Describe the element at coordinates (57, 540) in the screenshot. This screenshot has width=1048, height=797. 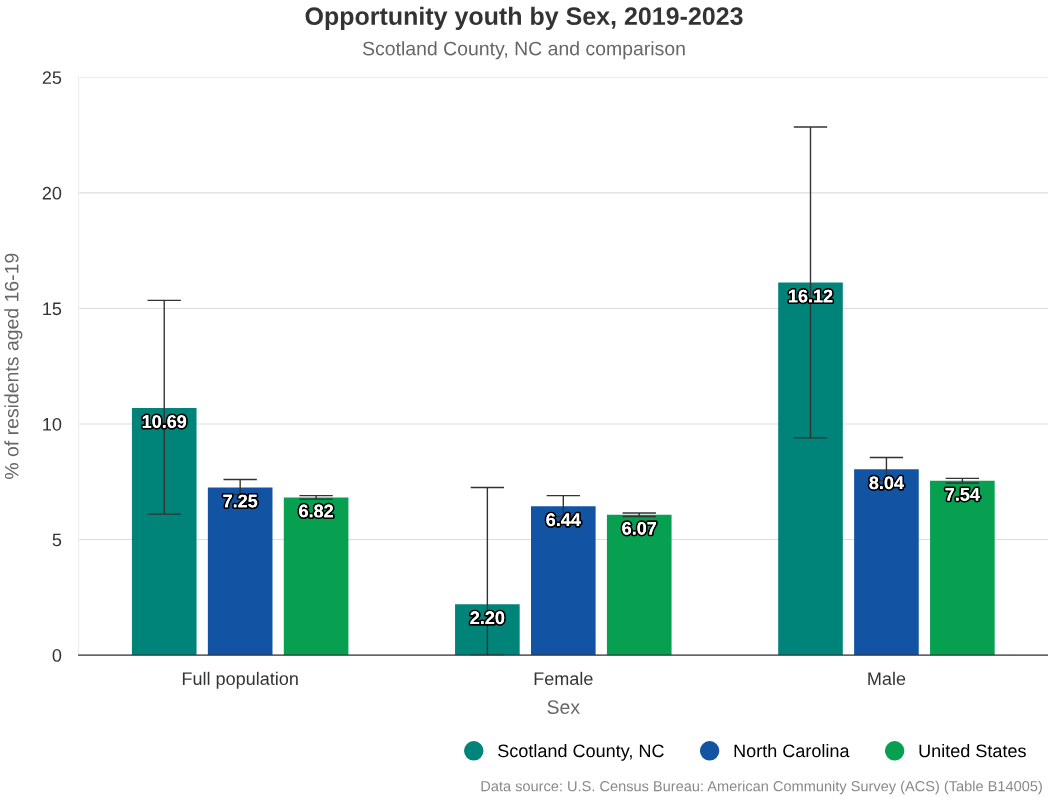
I see `y-tick-label: 5` at that location.